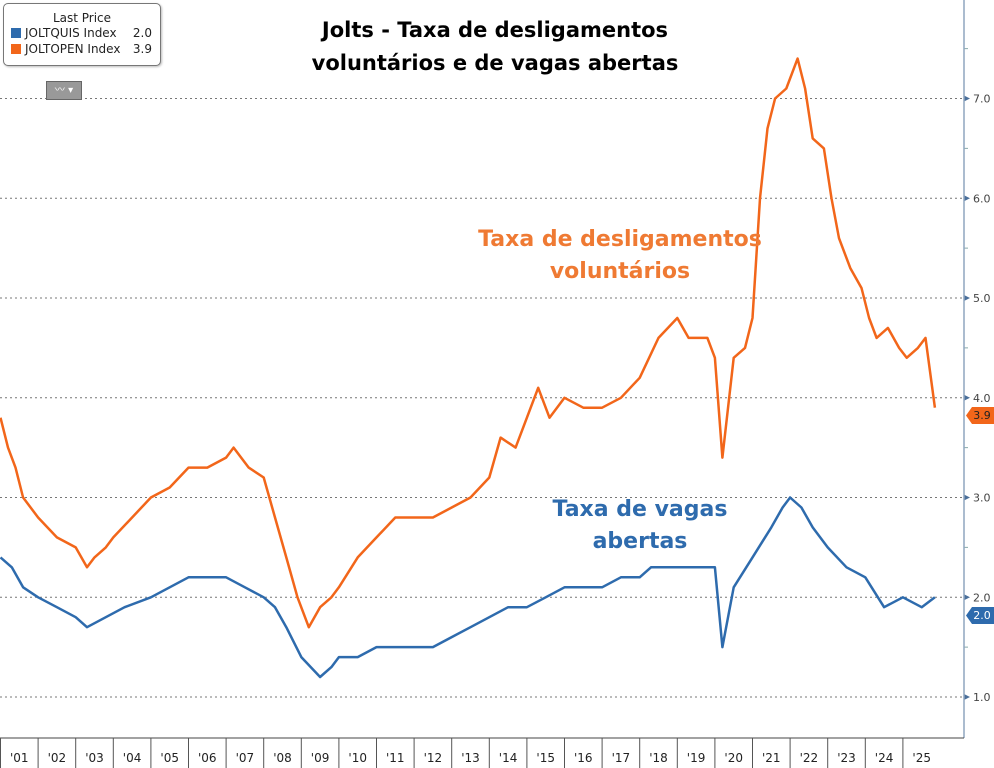 This screenshot has width=994, height=768. What do you see at coordinates (245, 758) in the screenshot?
I see `xtick-label: '07` at bounding box center [245, 758].